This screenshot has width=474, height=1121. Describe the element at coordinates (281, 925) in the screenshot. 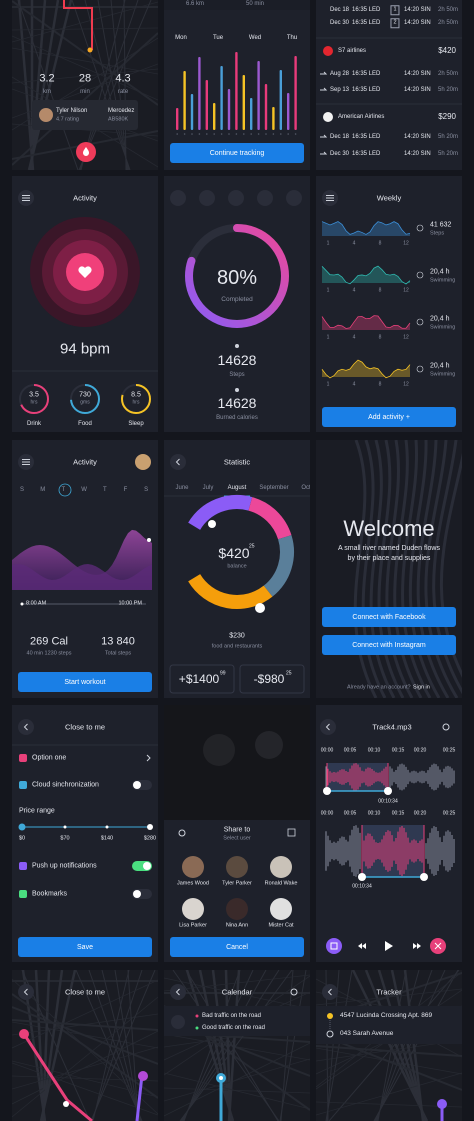

I see `user-name: Mister Cat` at that location.